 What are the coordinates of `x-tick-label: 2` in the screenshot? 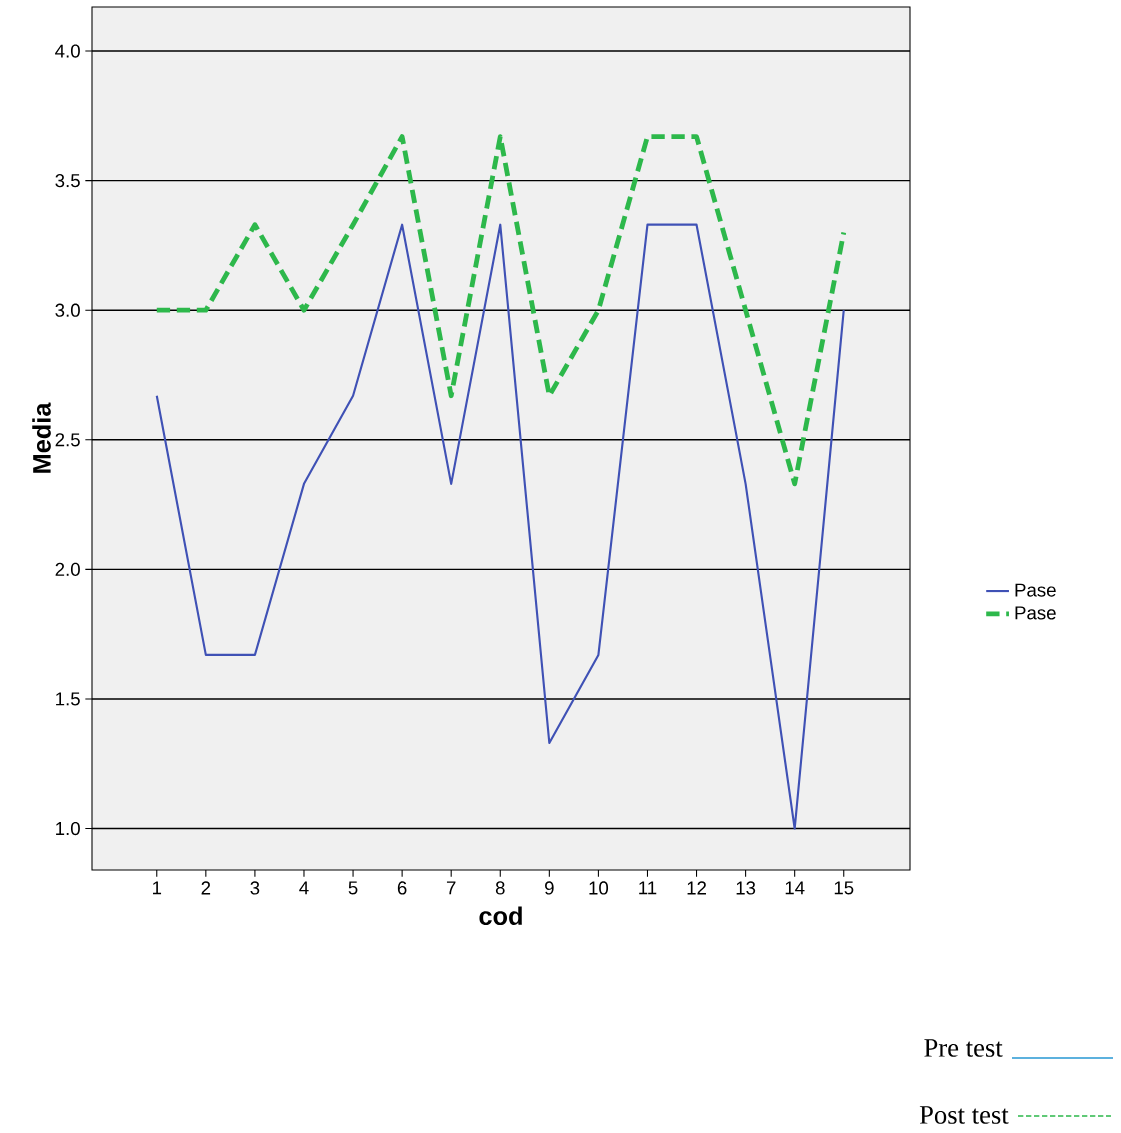 It's located at (206, 888).